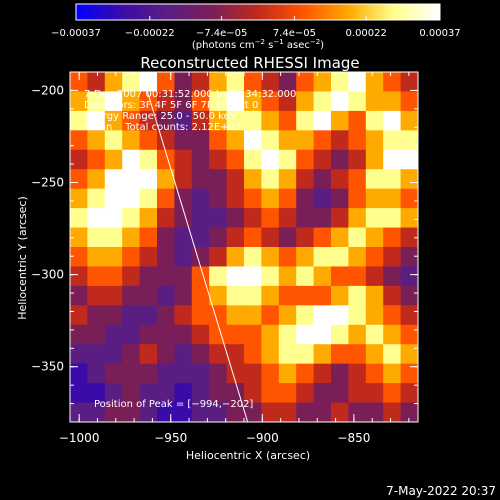 This screenshot has width=500, height=500. What do you see at coordinates (353, 438) in the screenshot?
I see `x-axis-tick-label: −850` at bounding box center [353, 438].